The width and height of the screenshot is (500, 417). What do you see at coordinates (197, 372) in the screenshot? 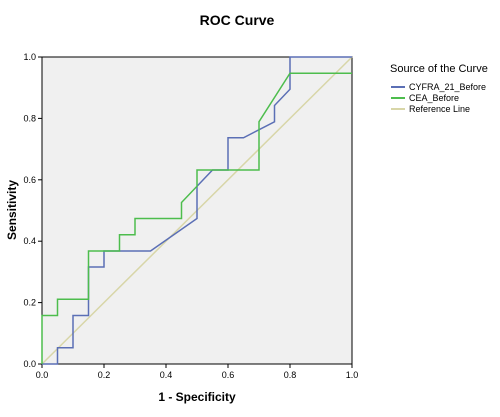
I see `x-axis-ticks: 0.0 0.2 0.4 0.6 0.8 1.0` at bounding box center [197, 372].